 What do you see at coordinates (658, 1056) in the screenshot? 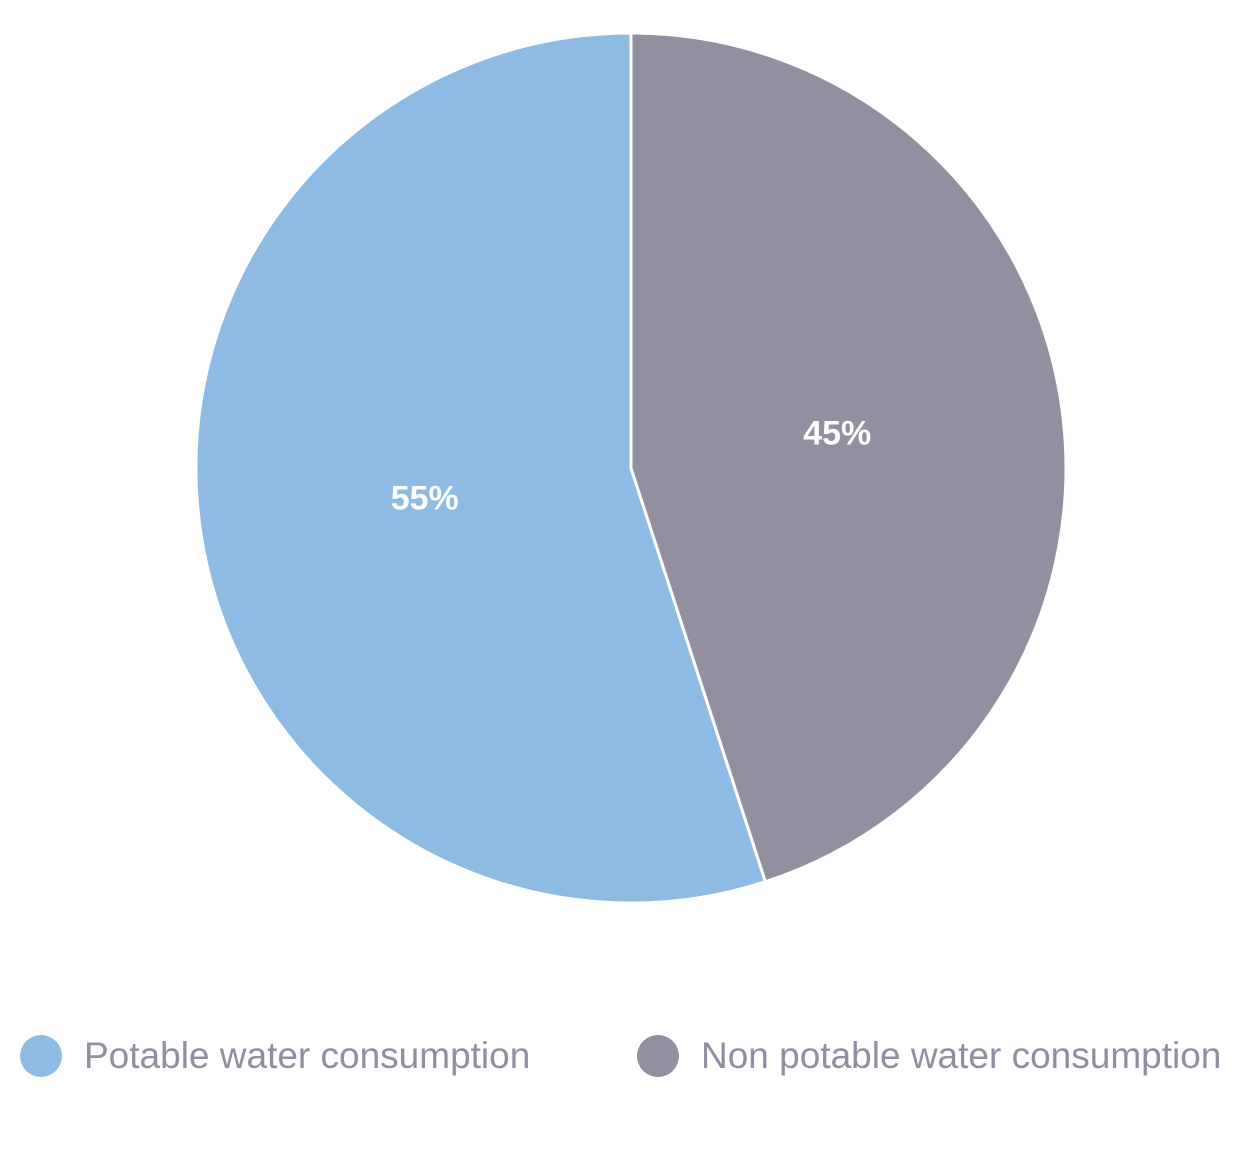
I see `legend-swatch-non-potable` at bounding box center [658, 1056].